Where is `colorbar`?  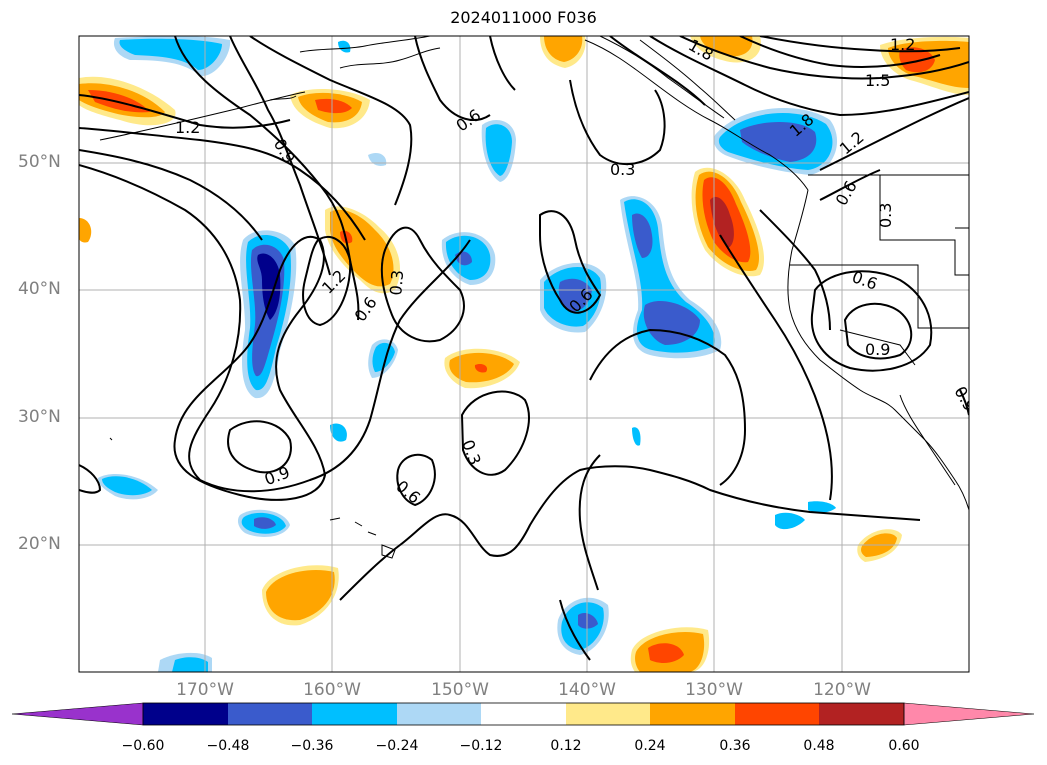
colorbar is located at coordinates (523, 714).